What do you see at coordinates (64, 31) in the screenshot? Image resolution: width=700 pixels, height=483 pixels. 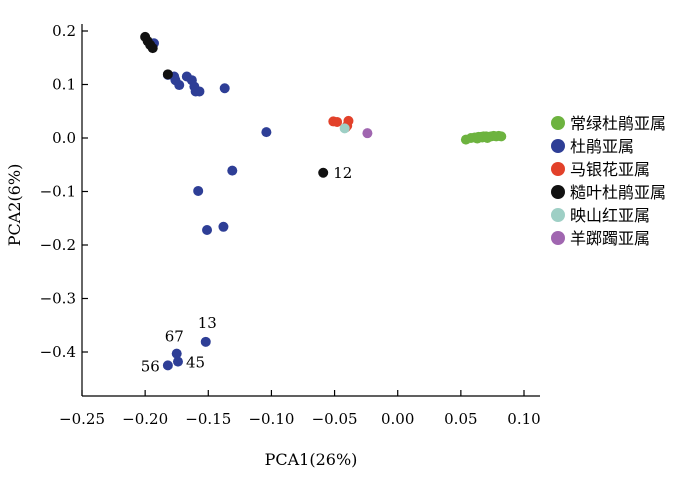 I see `y-tick-label: 0.2` at bounding box center [64, 31].